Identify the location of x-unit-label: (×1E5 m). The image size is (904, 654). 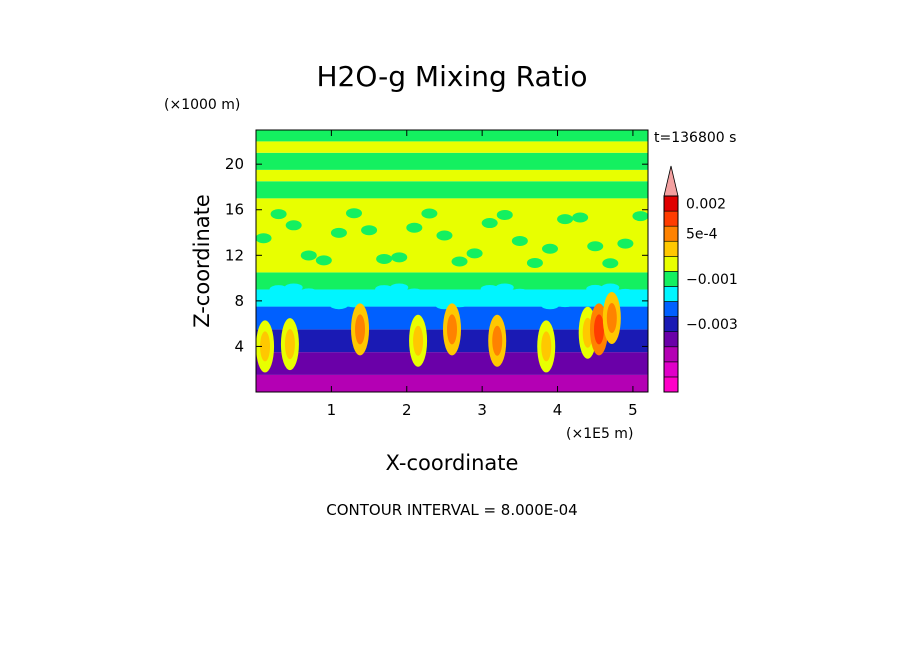
(599, 434).